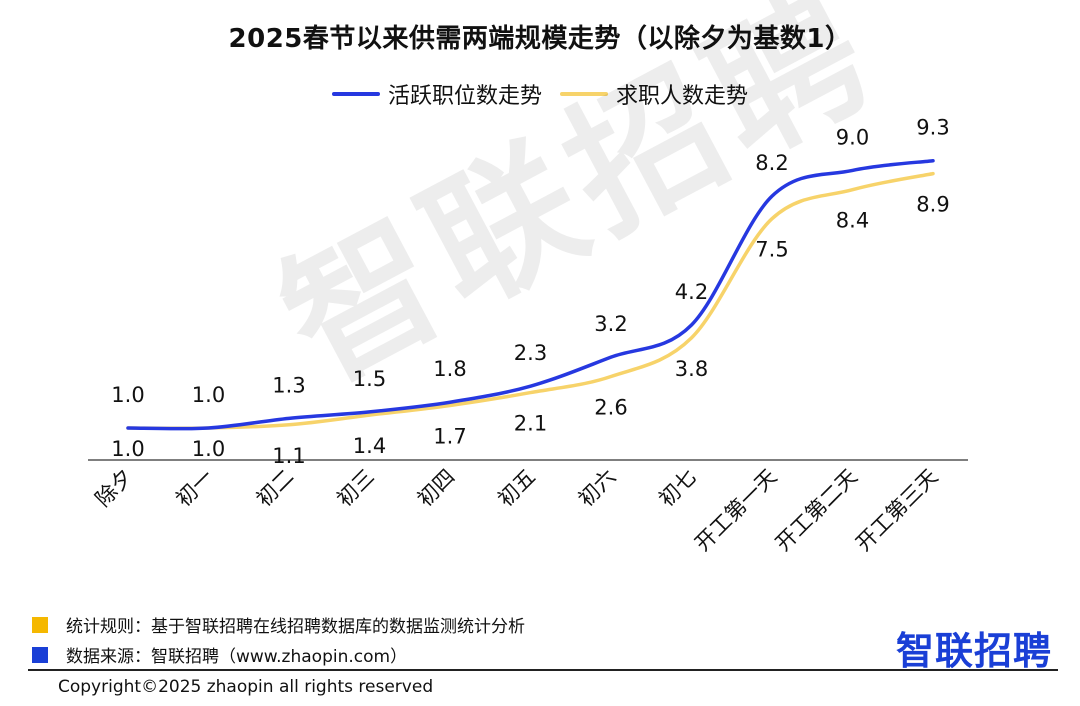 The height and width of the screenshot is (706, 1080). I want to click on data-label-jobs-7: 4.2, so click(691, 292).